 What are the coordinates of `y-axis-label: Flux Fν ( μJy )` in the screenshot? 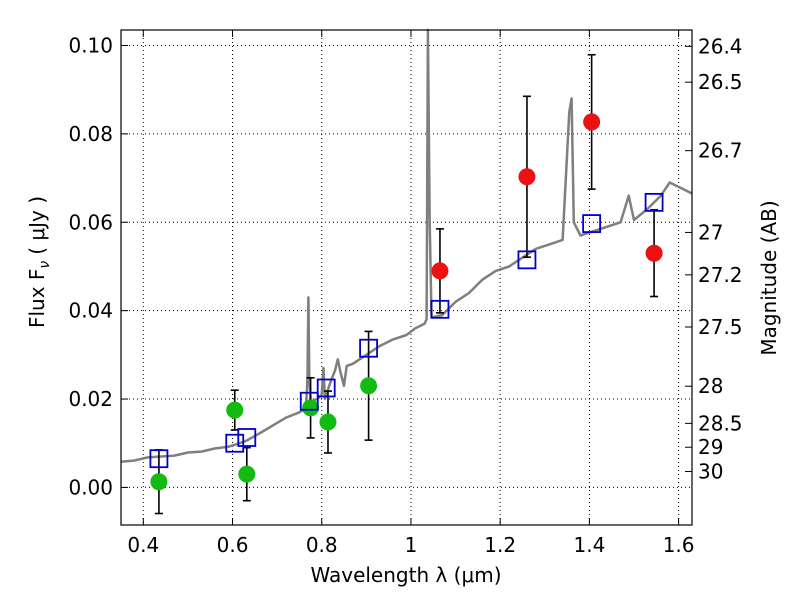 It's located at (39, 262).